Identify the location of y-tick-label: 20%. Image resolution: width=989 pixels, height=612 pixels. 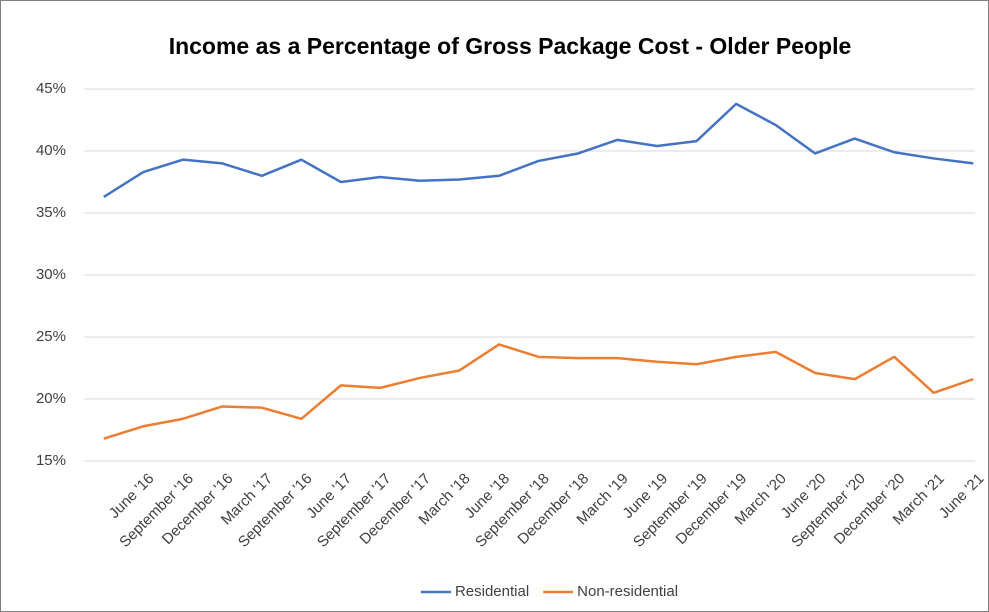
(51, 398).